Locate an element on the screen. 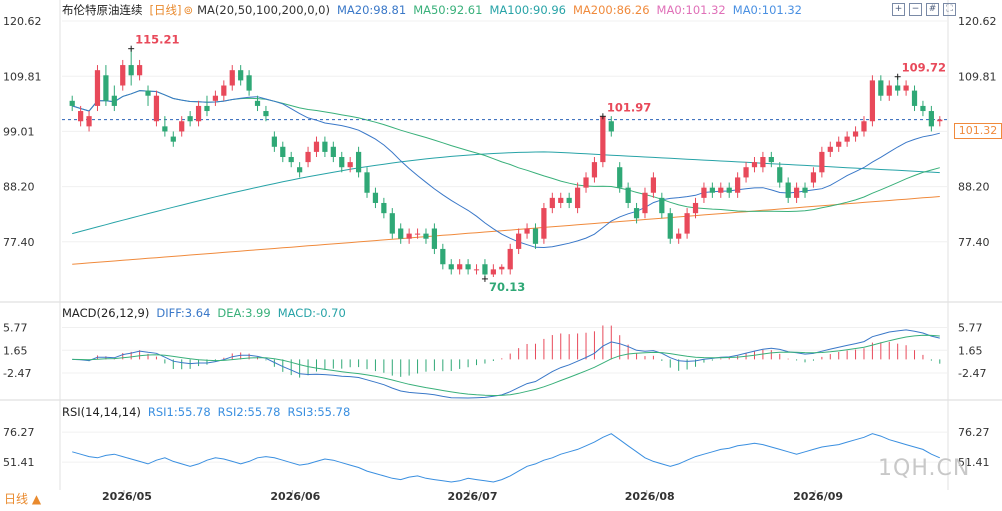 The image size is (1002, 511). macd-value-label: MACD:-0.70 is located at coordinates (311, 313).